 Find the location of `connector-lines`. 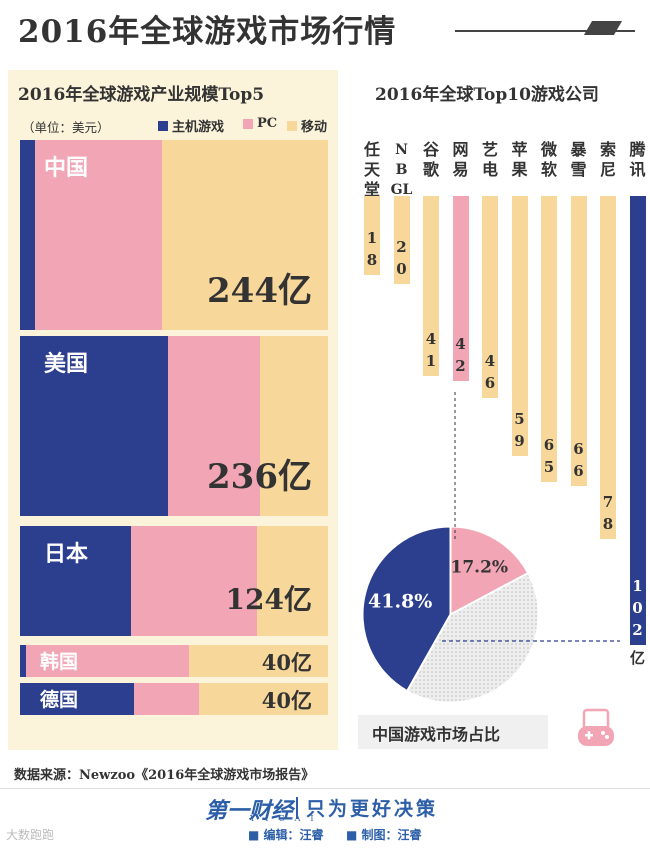

connector-lines is located at coordinates (531, 517).